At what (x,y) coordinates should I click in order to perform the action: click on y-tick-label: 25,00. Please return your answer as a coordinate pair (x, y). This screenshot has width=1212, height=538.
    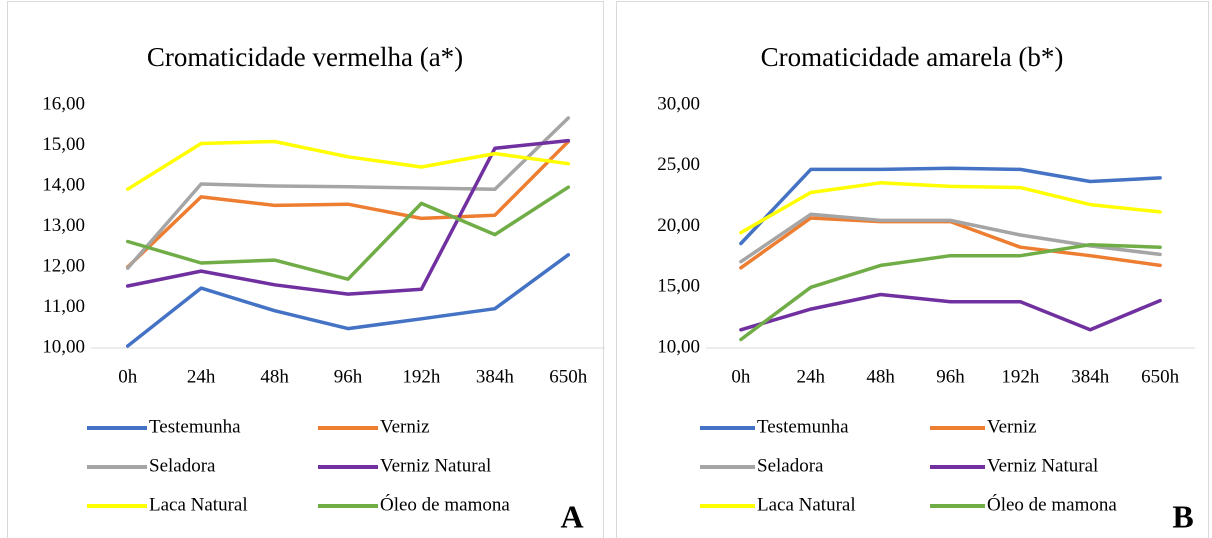
    Looking at the image, I should click on (678, 164).